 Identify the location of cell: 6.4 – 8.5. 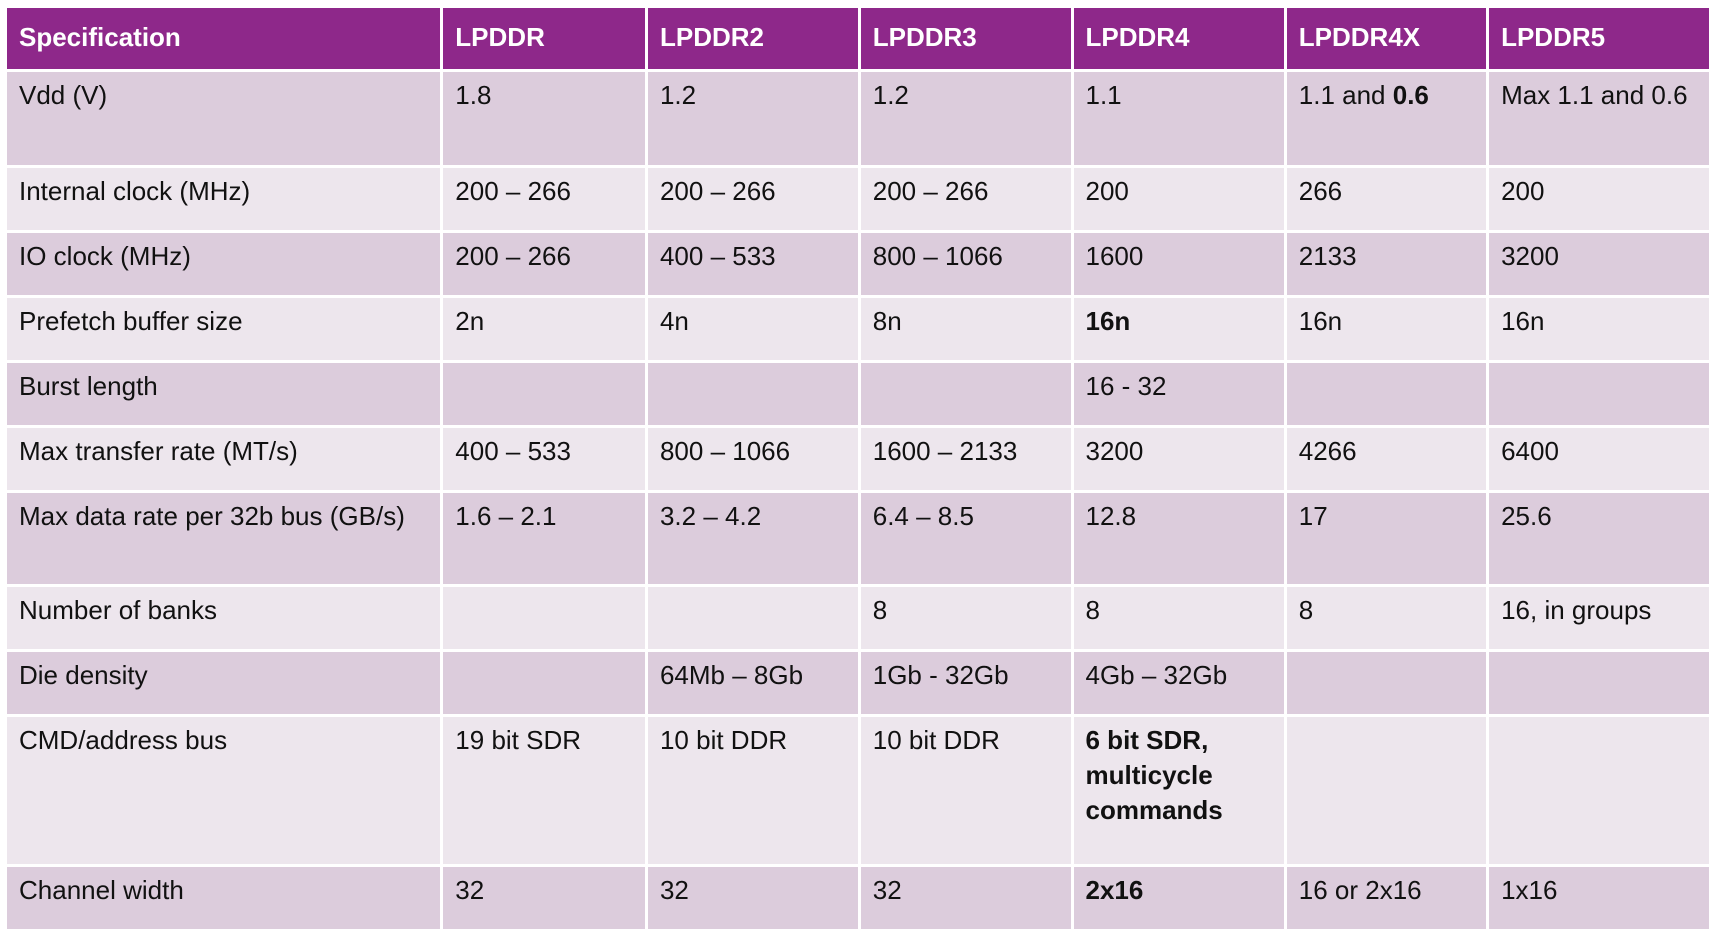
(965, 538).